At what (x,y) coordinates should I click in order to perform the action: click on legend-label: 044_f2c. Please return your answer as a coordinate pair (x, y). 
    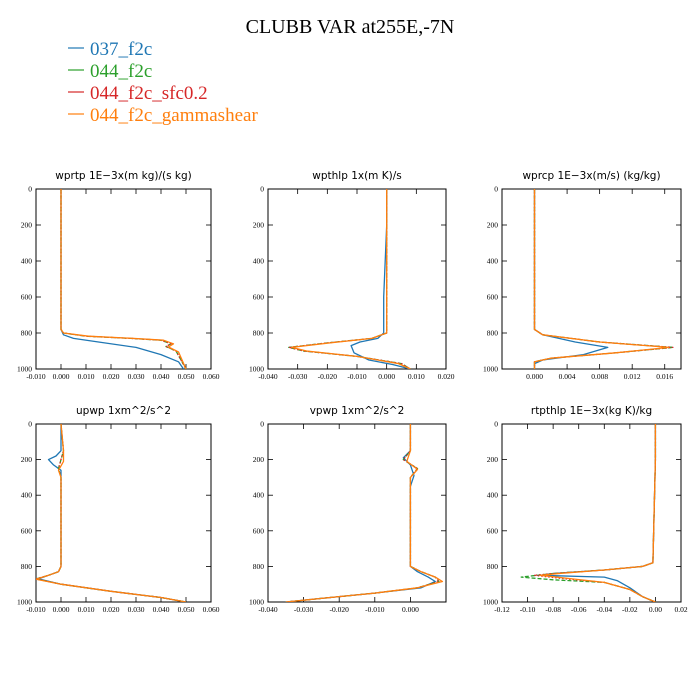
    Looking at the image, I should click on (121, 71).